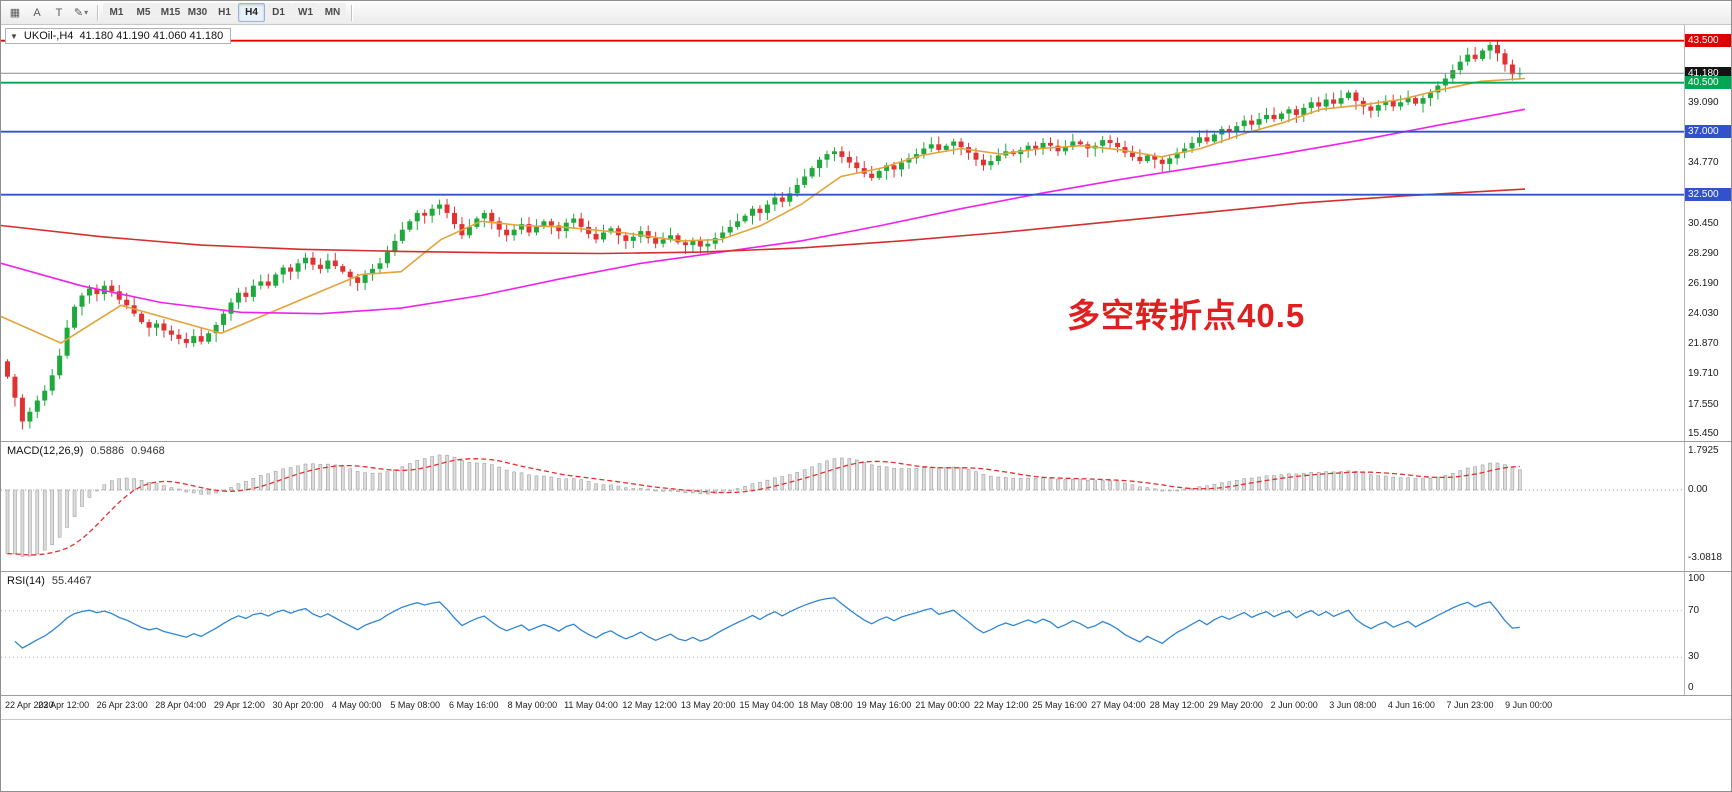 The width and height of the screenshot is (1732, 792). I want to click on rsi-line, so click(767, 623).